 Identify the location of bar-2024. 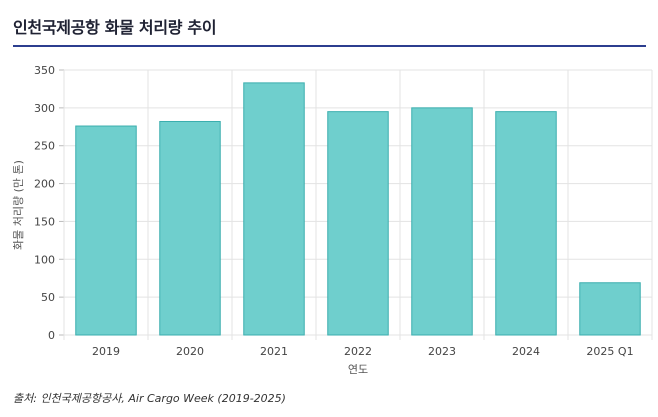
(526, 223).